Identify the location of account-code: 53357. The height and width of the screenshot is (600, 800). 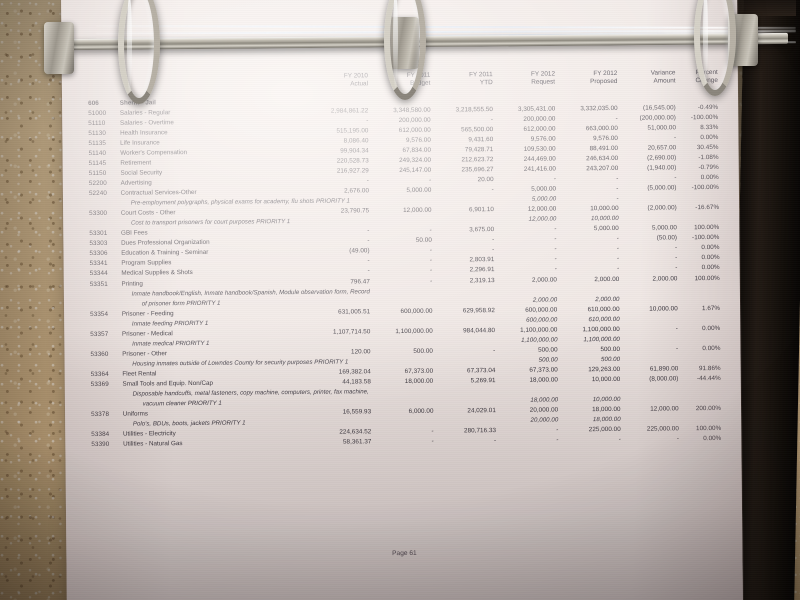
(99, 334).